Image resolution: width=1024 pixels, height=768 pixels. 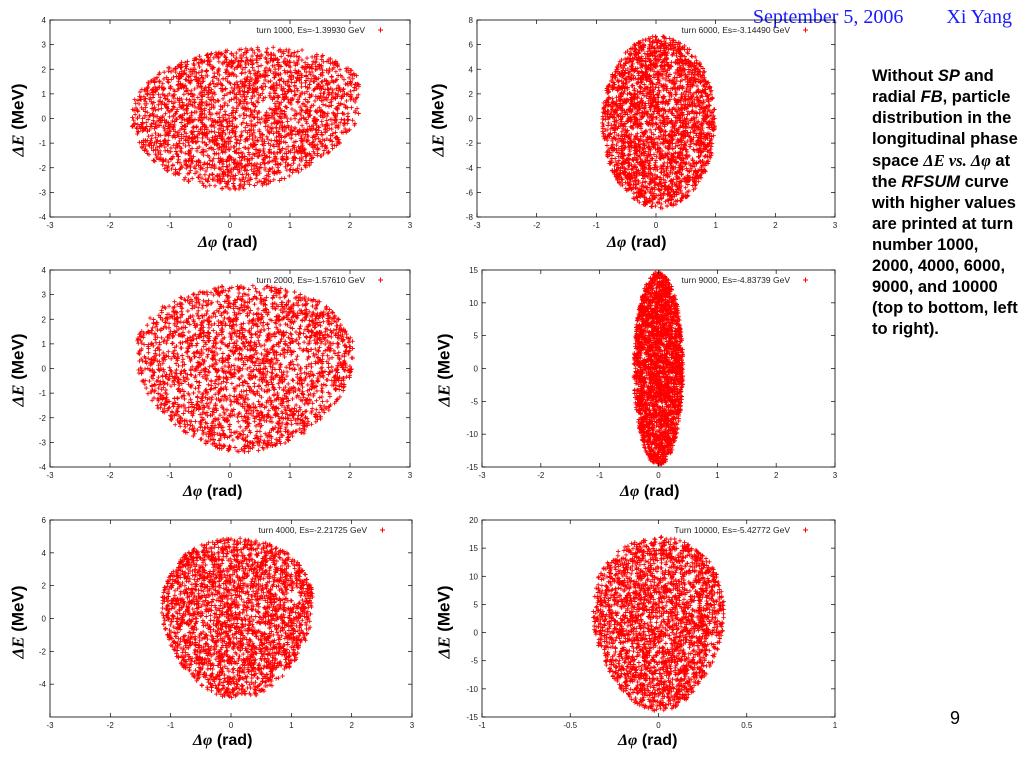 What do you see at coordinates (44, 520) in the screenshot?
I see `y-tick-label: 6` at bounding box center [44, 520].